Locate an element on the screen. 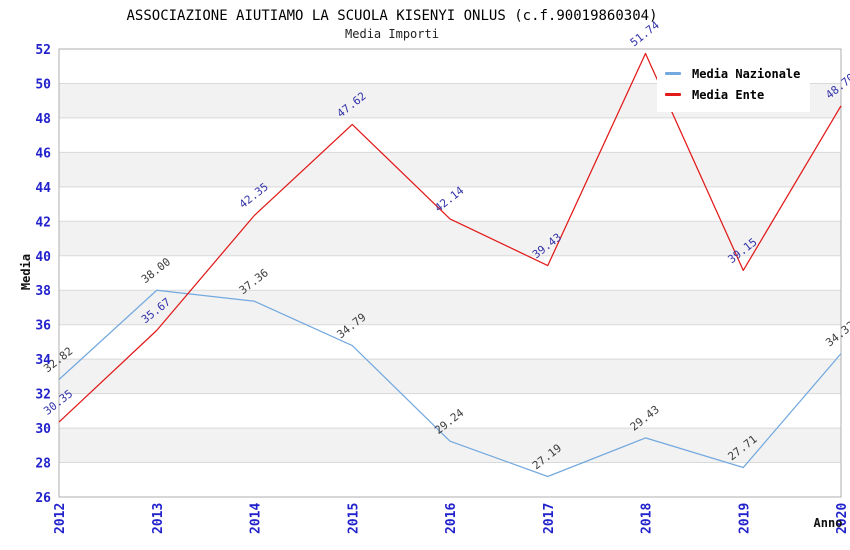  y-tick-label: 42 is located at coordinates (43, 222).